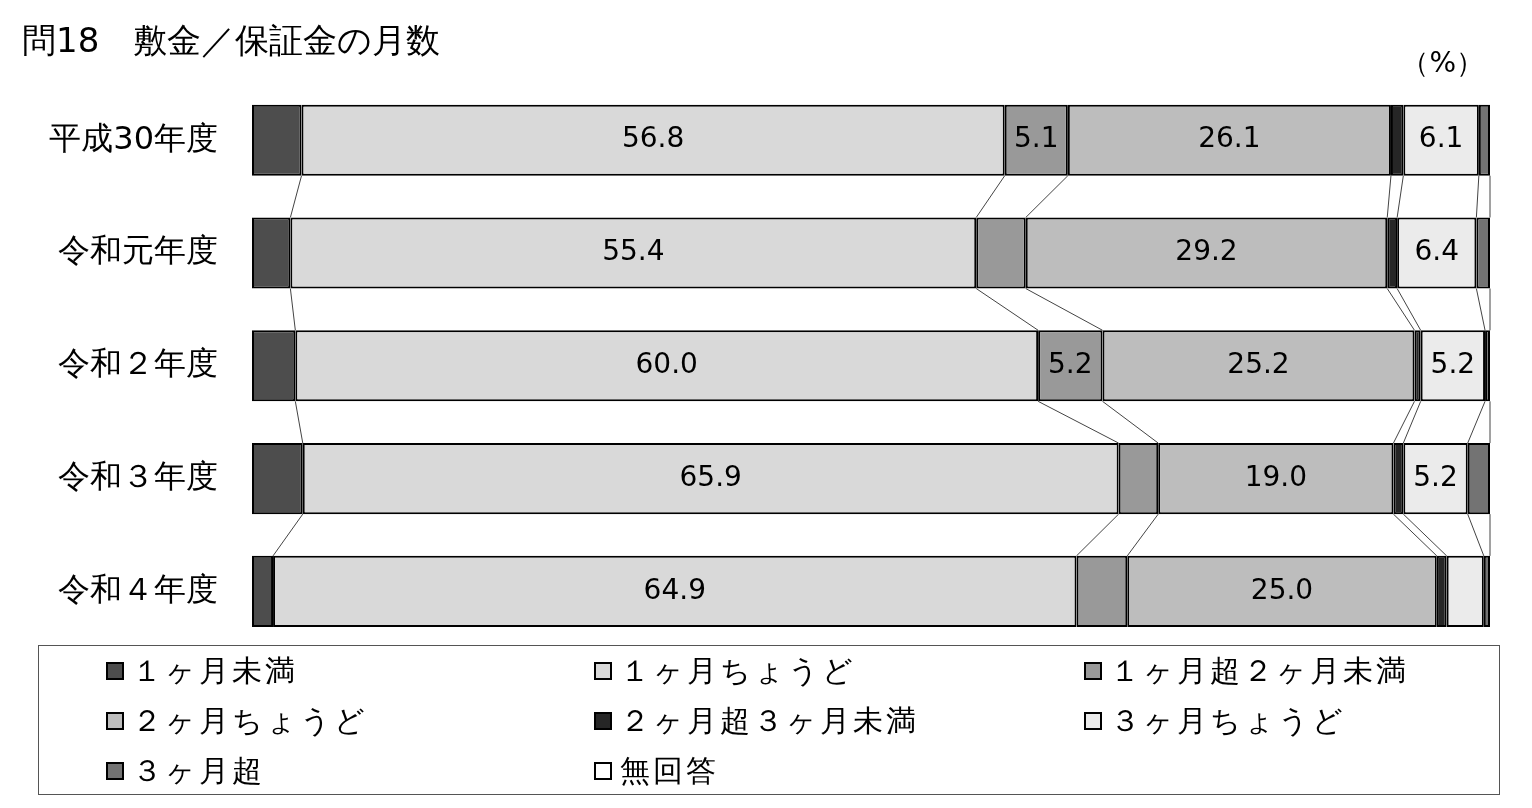 The width and height of the screenshot is (1532, 808). I want to click on legend-label: ３ヶ月ちょうど, so click(1228, 720).